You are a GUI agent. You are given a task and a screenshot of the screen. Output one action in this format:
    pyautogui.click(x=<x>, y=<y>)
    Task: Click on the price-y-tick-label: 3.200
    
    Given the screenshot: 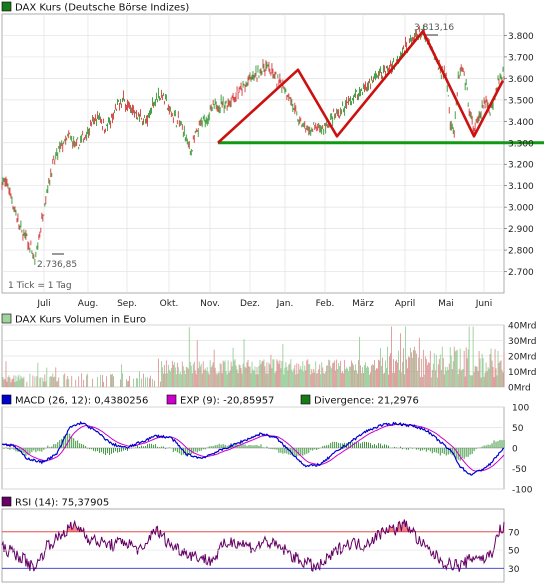 What is the action you would take?
    pyautogui.click(x=521, y=166)
    